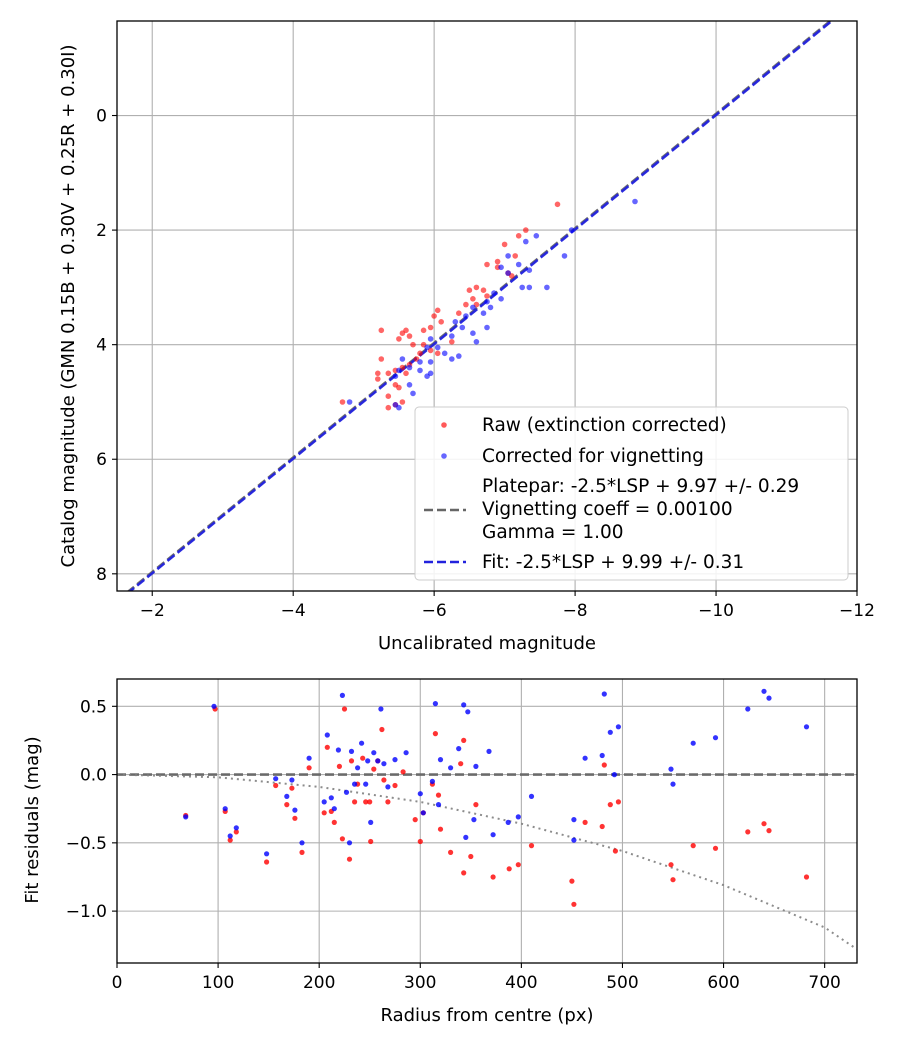  What do you see at coordinates (32, 819) in the screenshot?
I see `residuals-y-axis-label: Fit residuals (mag)` at bounding box center [32, 819].